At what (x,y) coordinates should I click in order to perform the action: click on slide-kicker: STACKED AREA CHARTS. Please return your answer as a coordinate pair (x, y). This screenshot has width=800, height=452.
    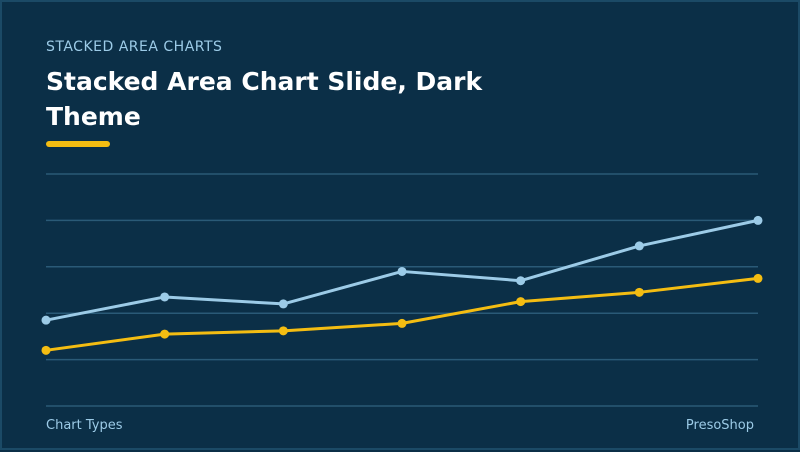
    Looking at the image, I should click on (134, 47).